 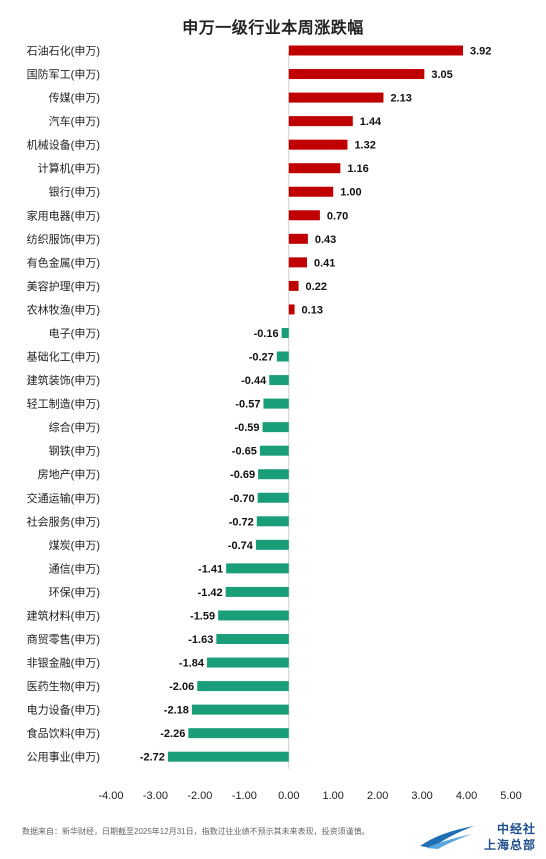 What do you see at coordinates (74, 451) in the screenshot?
I see `category-label: 钢铁(申万)` at bounding box center [74, 451].